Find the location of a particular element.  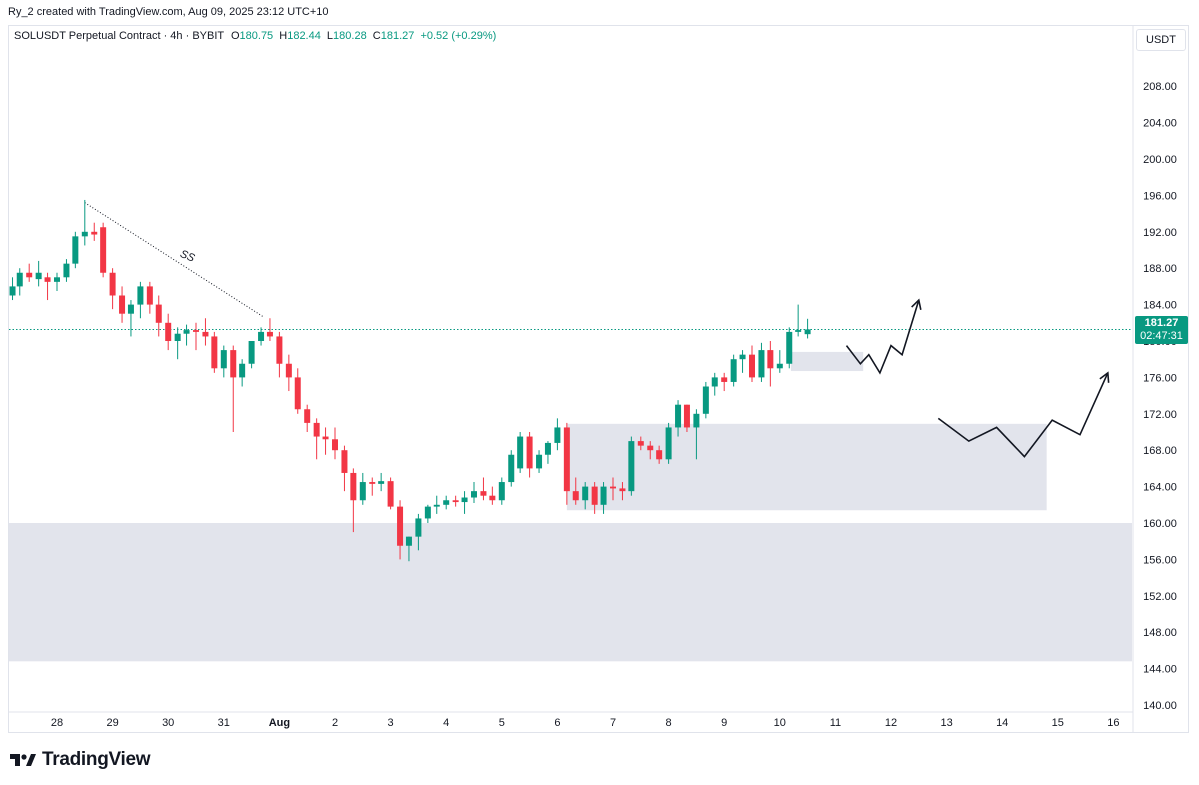

price-tick-label: 184.00 is located at coordinates (1160, 306).